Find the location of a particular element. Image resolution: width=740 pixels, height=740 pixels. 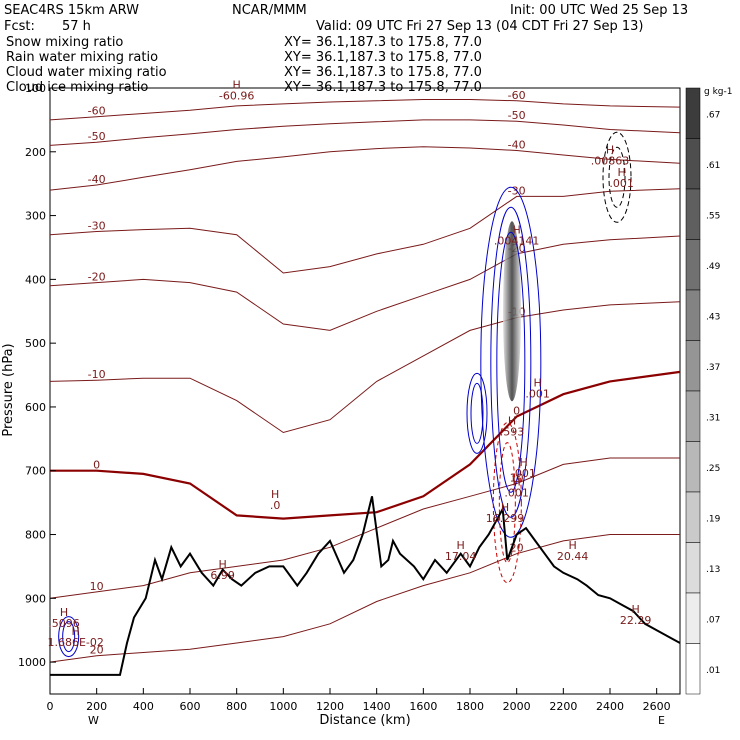

rain-water-contour is located at coordinates (507, 503).